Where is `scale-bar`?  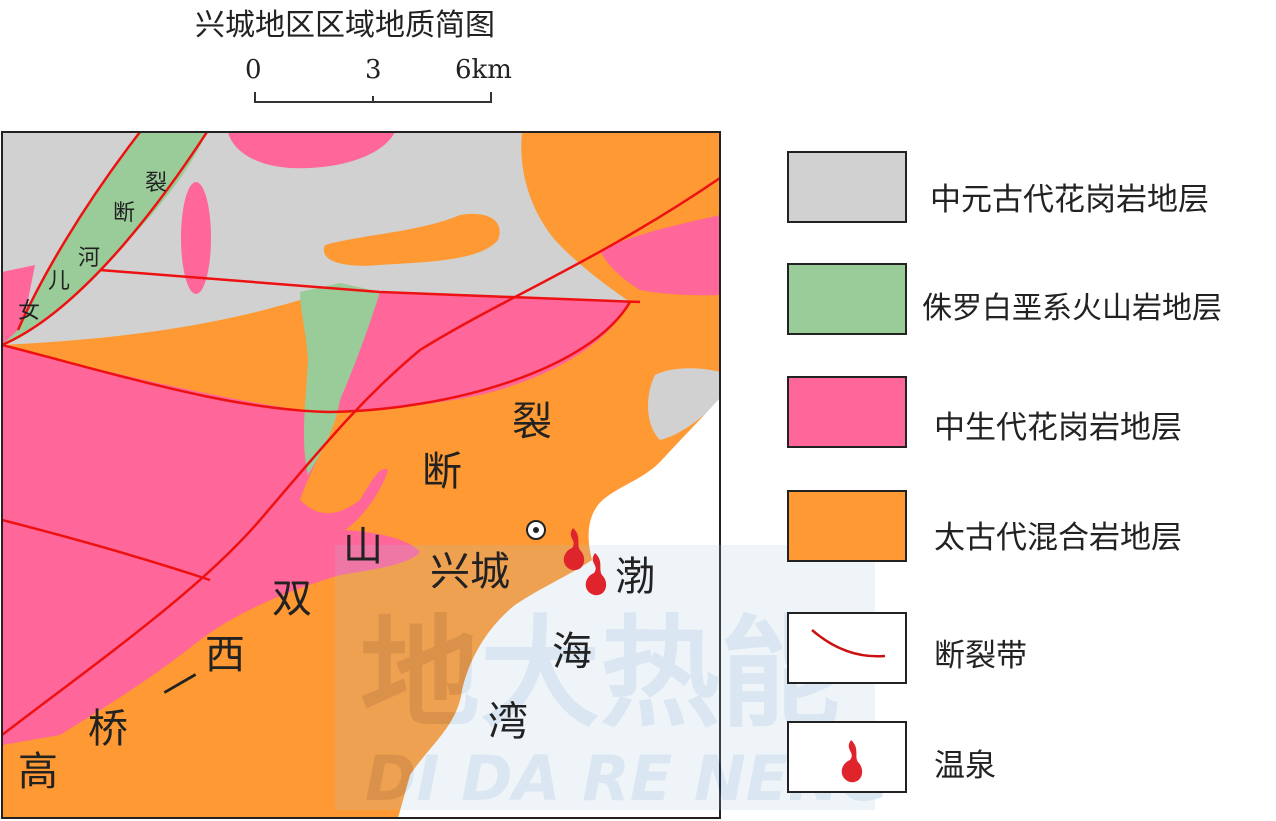
scale-bar is located at coordinates (373, 97).